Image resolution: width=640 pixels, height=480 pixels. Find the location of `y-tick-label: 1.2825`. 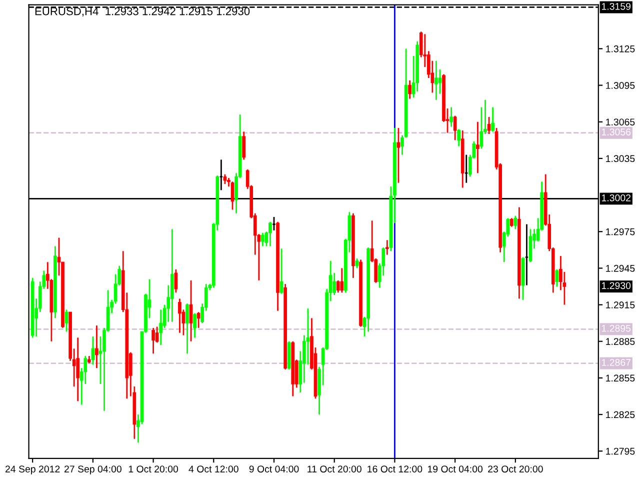

y-tick-label: 1.2825 is located at coordinates (620, 414).